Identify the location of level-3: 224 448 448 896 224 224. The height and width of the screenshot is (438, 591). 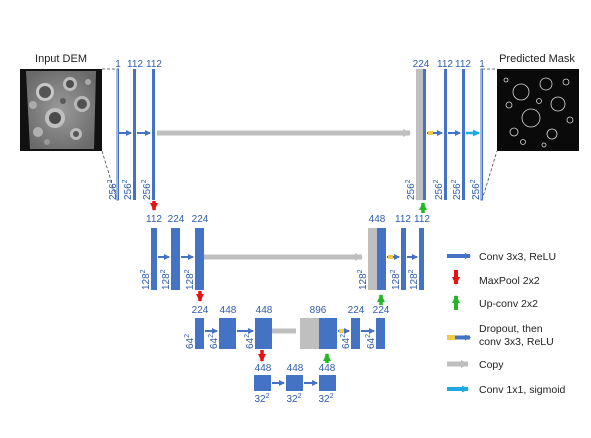
(291, 327).